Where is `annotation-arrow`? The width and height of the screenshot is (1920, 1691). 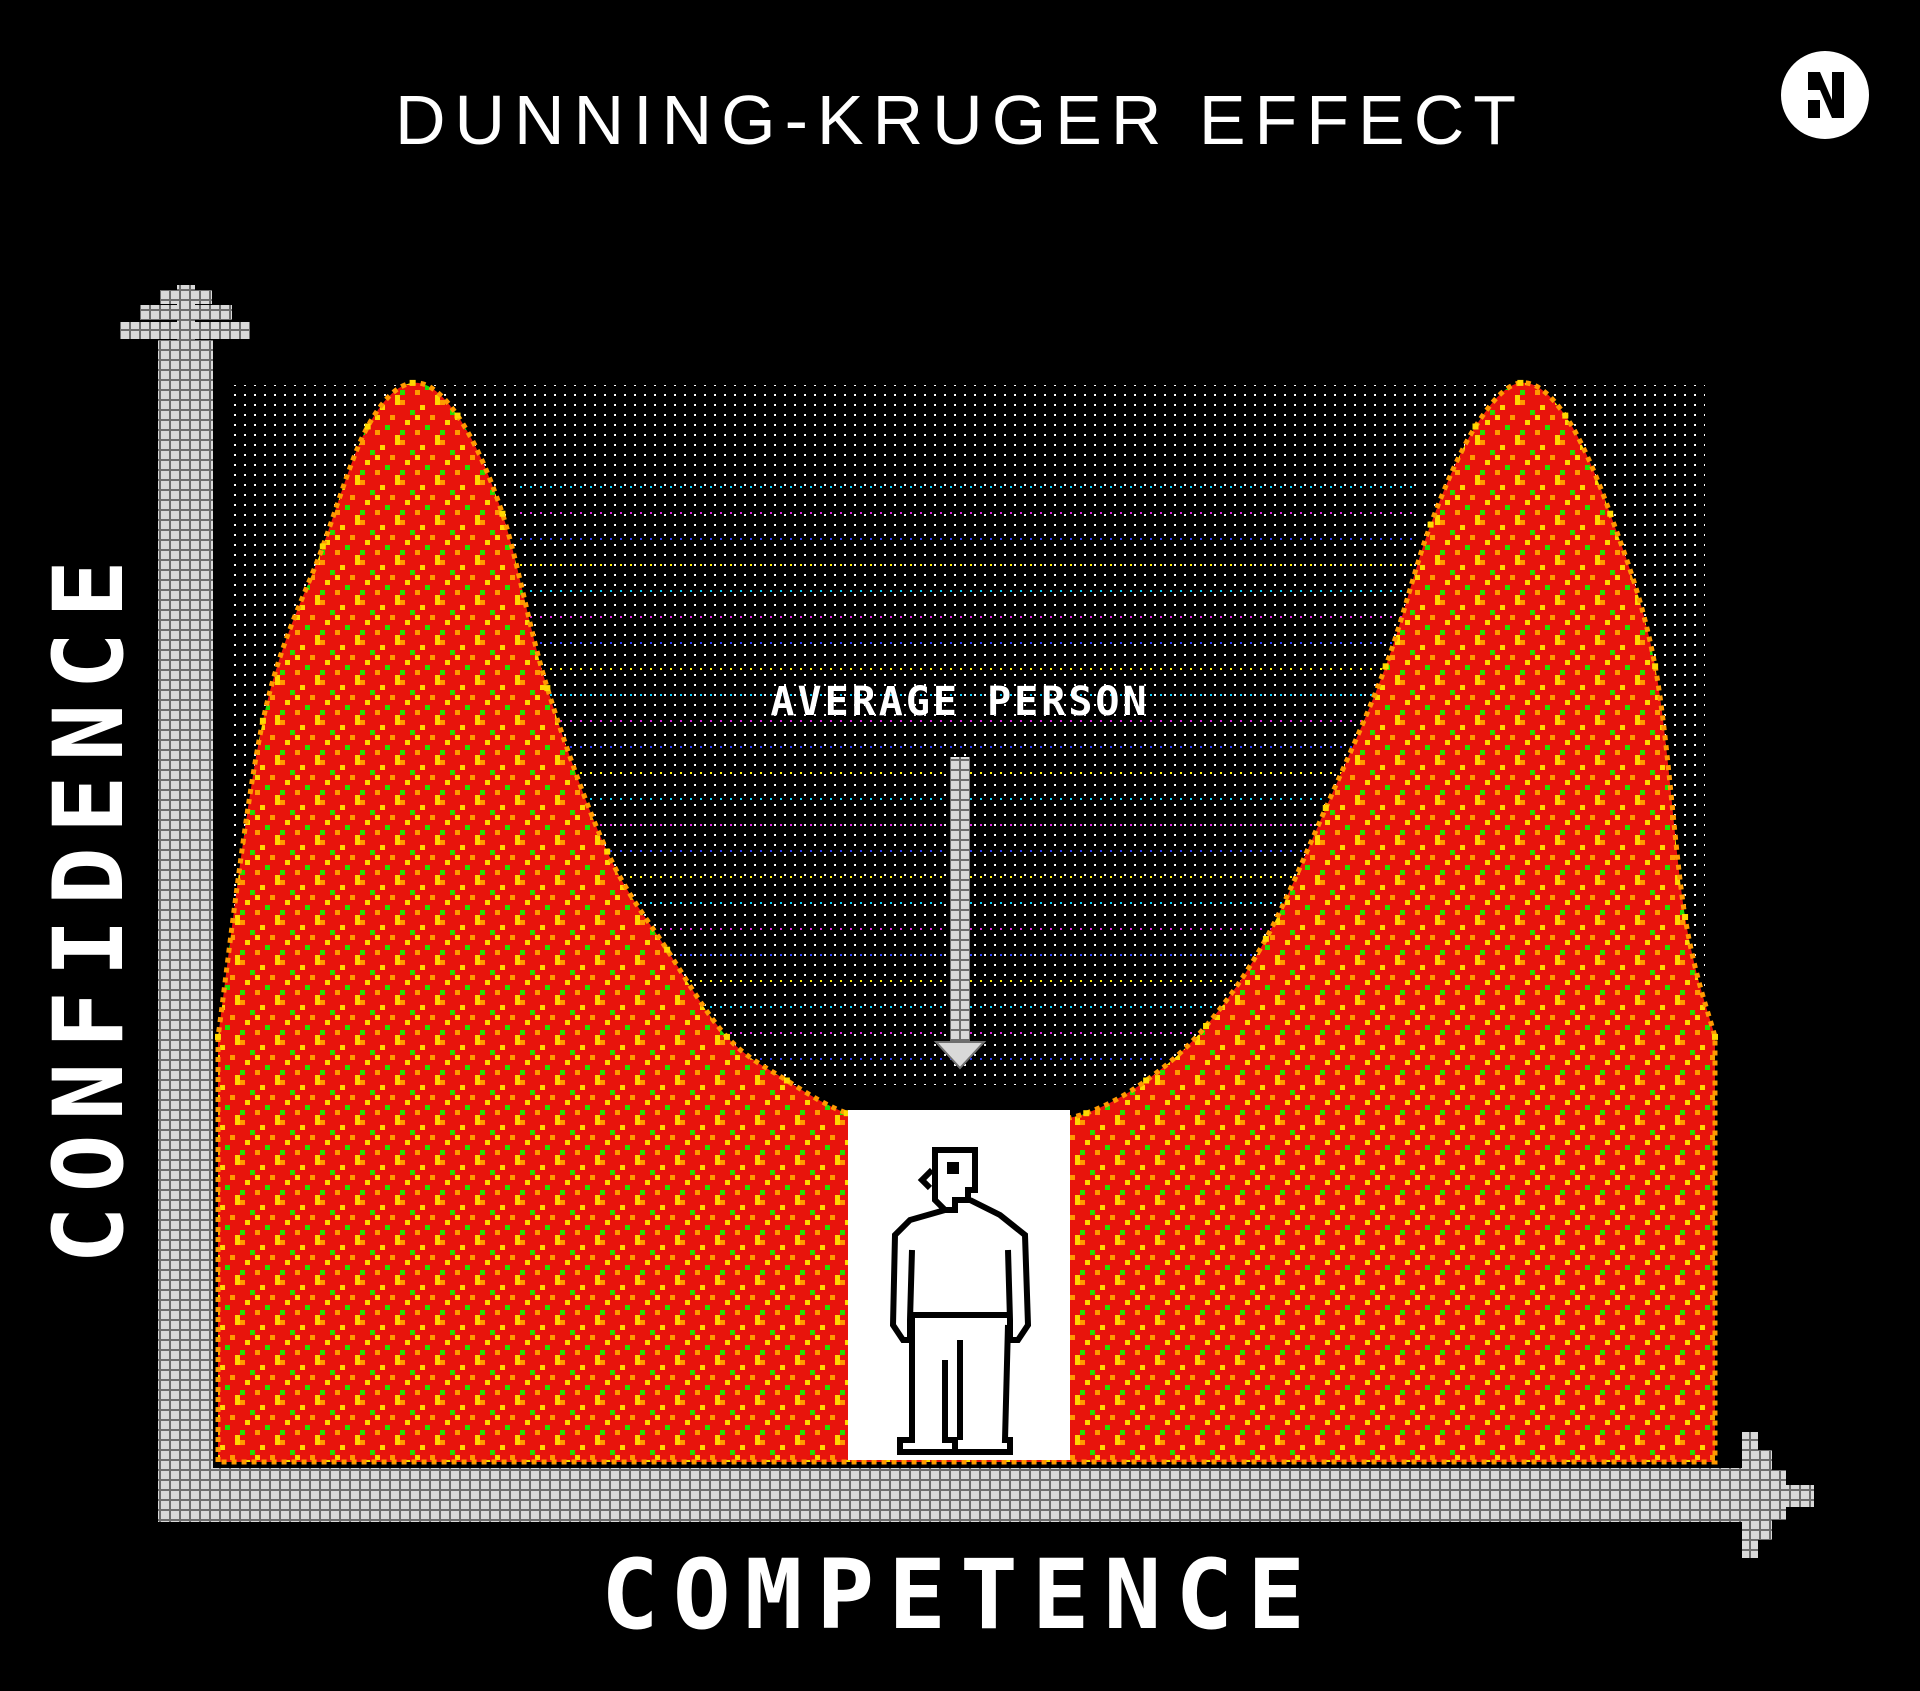
annotation-arrow is located at coordinates (960, 913).